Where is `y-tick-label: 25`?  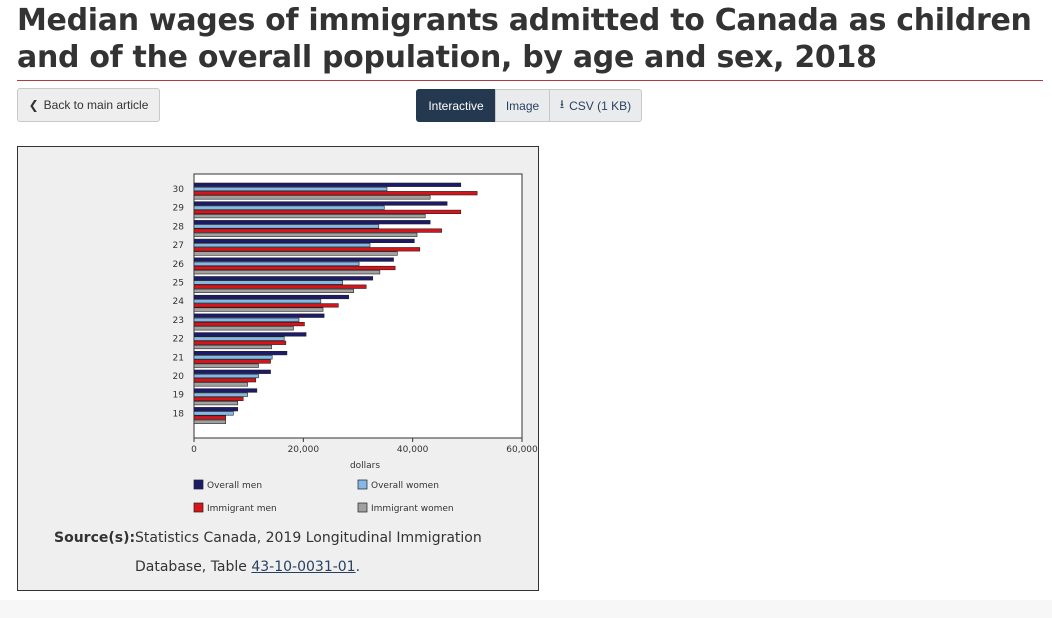 y-tick-label: 25 is located at coordinates (178, 284).